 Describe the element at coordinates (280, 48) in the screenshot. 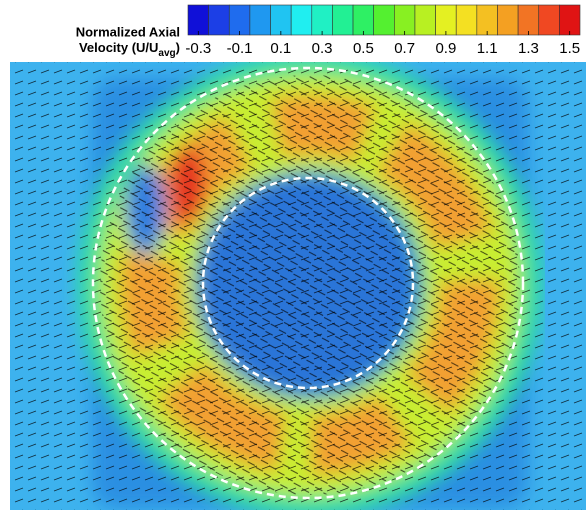

I see `colorbar-tick-label: 0.1` at that location.